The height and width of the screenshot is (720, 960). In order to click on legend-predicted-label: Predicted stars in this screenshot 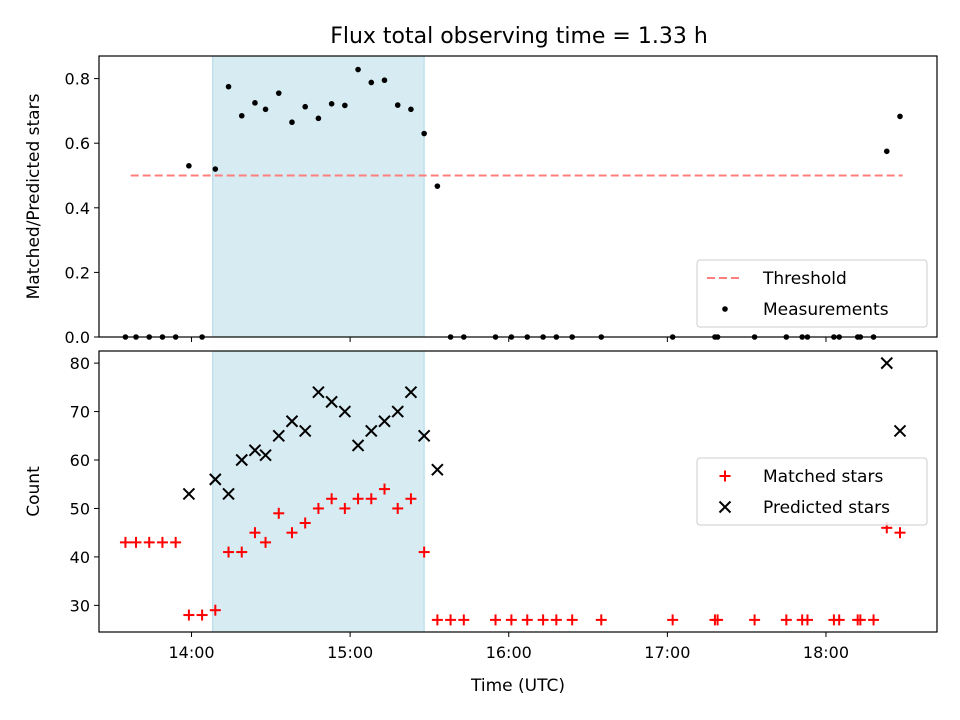, I will do `click(826, 508)`.